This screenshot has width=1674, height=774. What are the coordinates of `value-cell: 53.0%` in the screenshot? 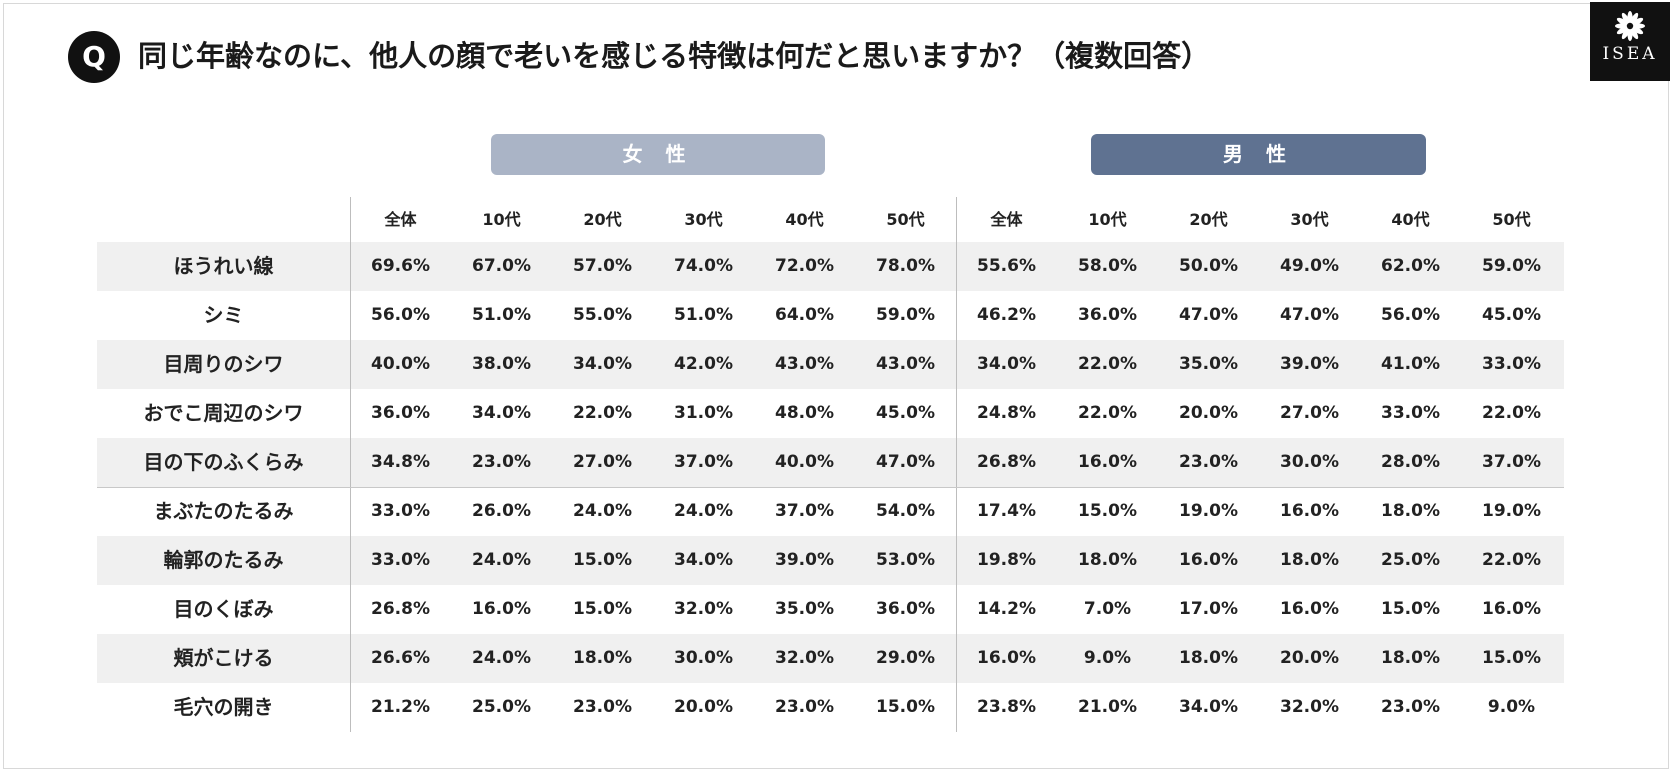 It's located at (905, 560).